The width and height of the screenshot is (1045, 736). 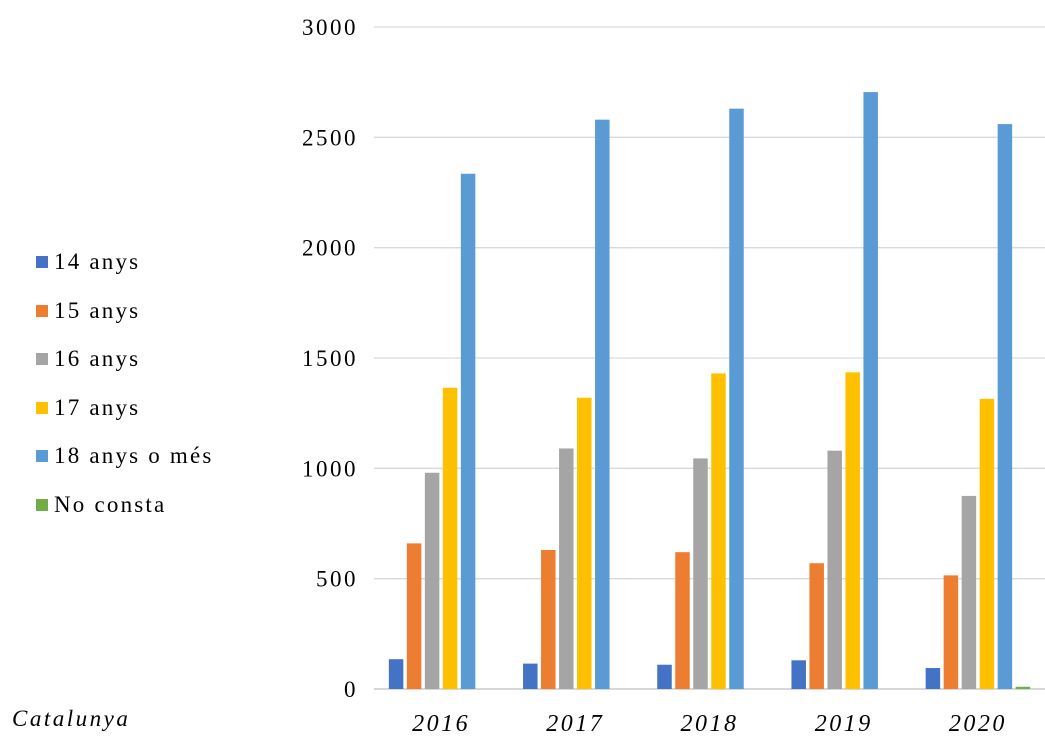 What do you see at coordinates (97, 262) in the screenshot?
I see `legend-label: 14 anys` at bounding box center [97, 262].